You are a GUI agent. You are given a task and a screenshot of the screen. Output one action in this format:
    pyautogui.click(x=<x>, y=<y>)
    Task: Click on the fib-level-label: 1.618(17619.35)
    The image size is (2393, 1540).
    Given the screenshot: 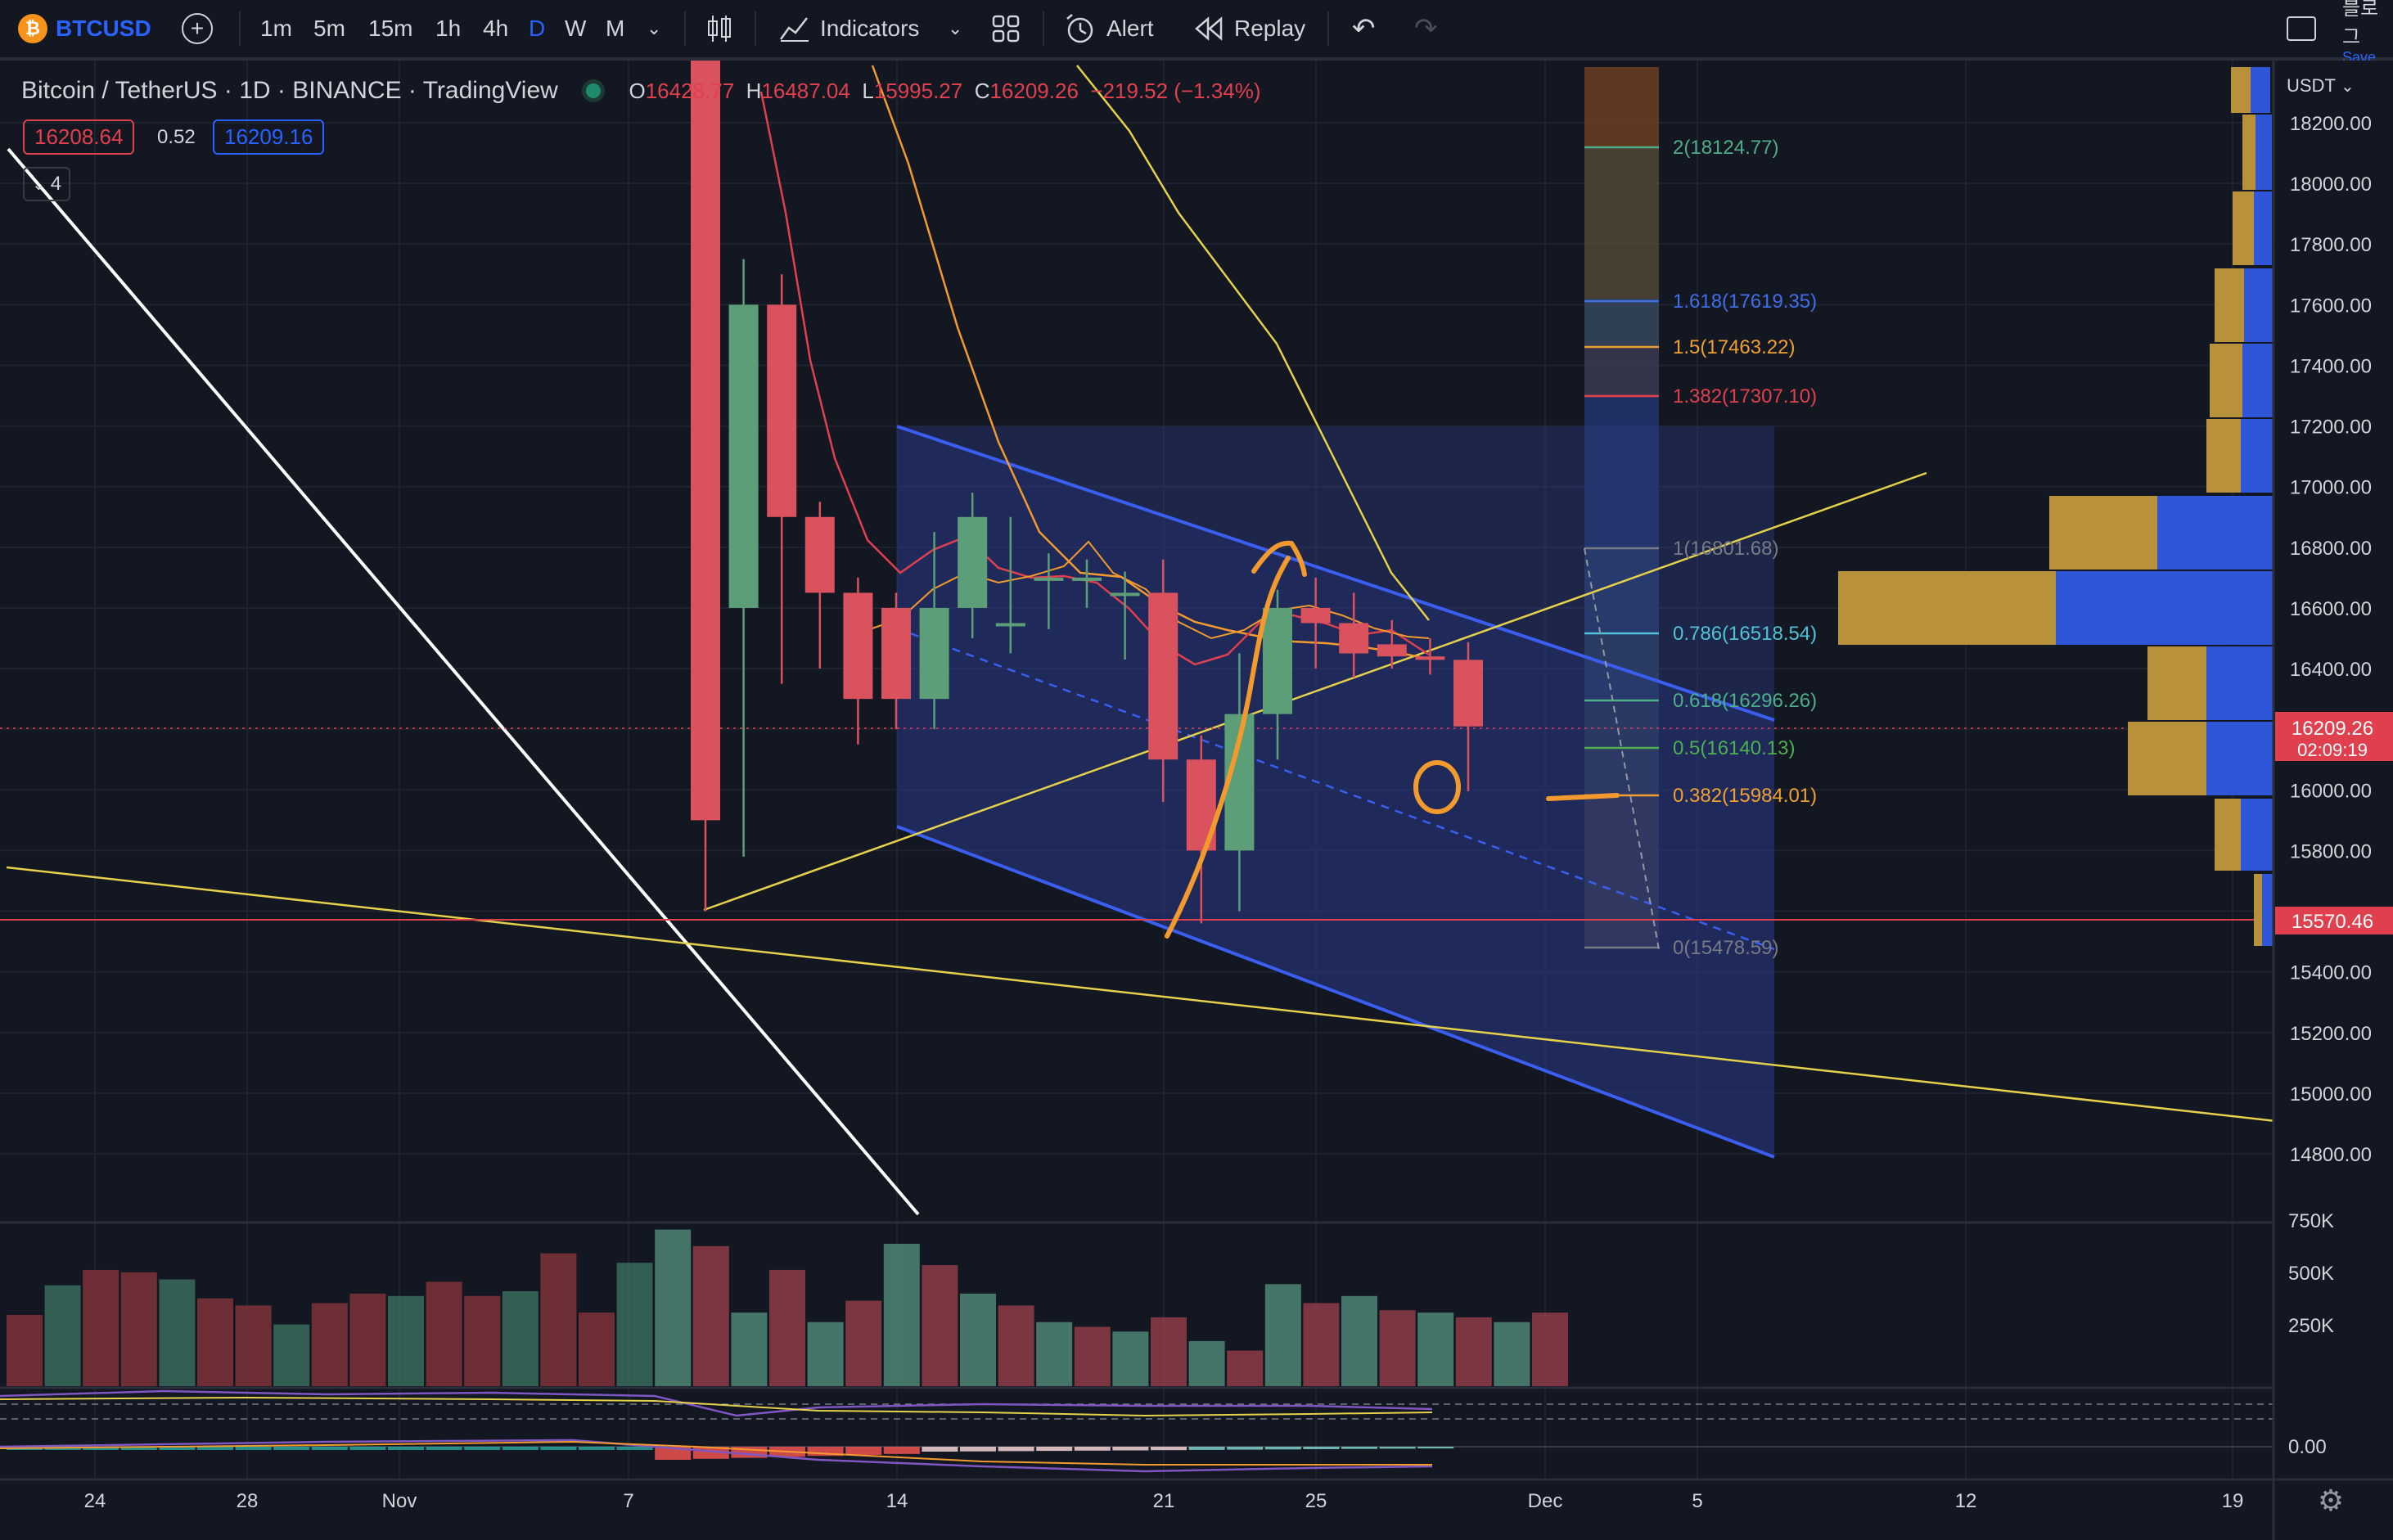 What is the action you would take?
    pyautogui.click(x=1745, y=301)
    